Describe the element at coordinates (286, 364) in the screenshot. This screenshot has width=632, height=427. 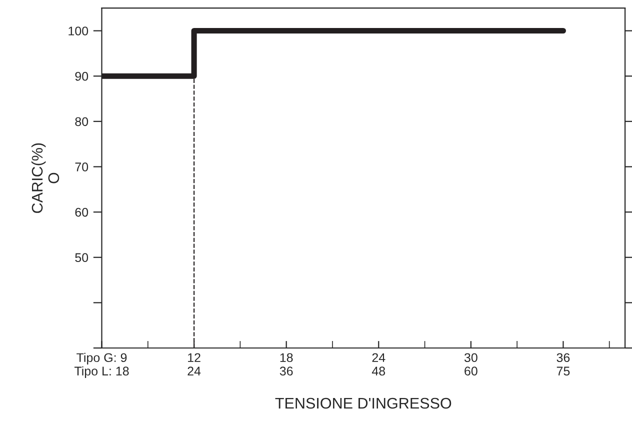
I see `x-tick-label: 18 36` at that location.